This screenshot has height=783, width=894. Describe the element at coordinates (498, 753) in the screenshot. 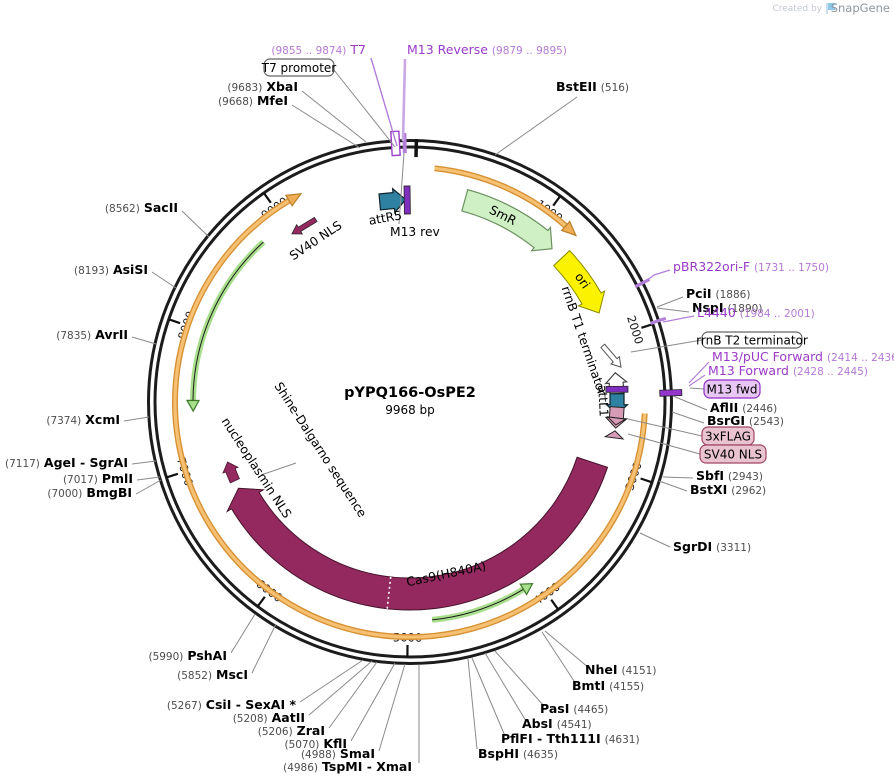

I see `enzyme-site-label-bsphi-part0: BspHI` at that location.